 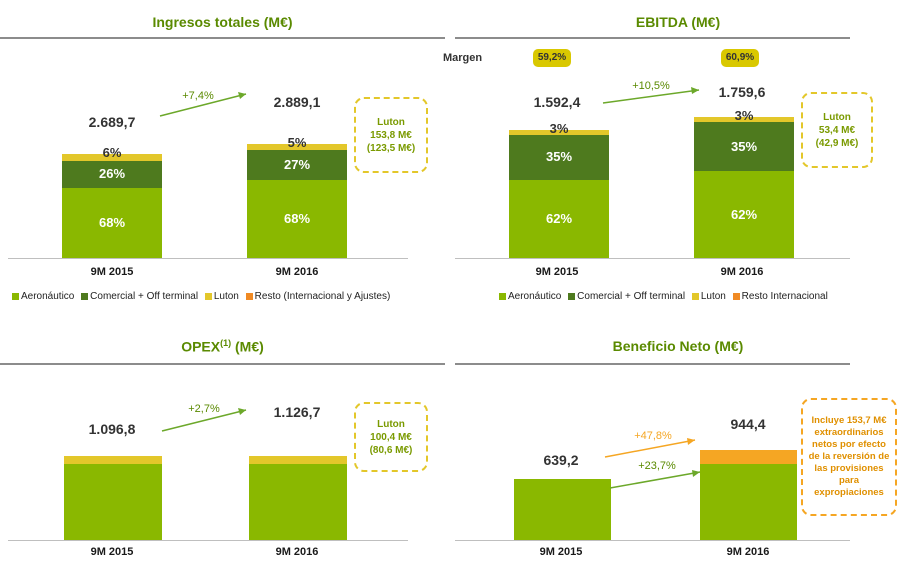 I want to click on note-line: de la reversión de, so click(x=849, y=456).